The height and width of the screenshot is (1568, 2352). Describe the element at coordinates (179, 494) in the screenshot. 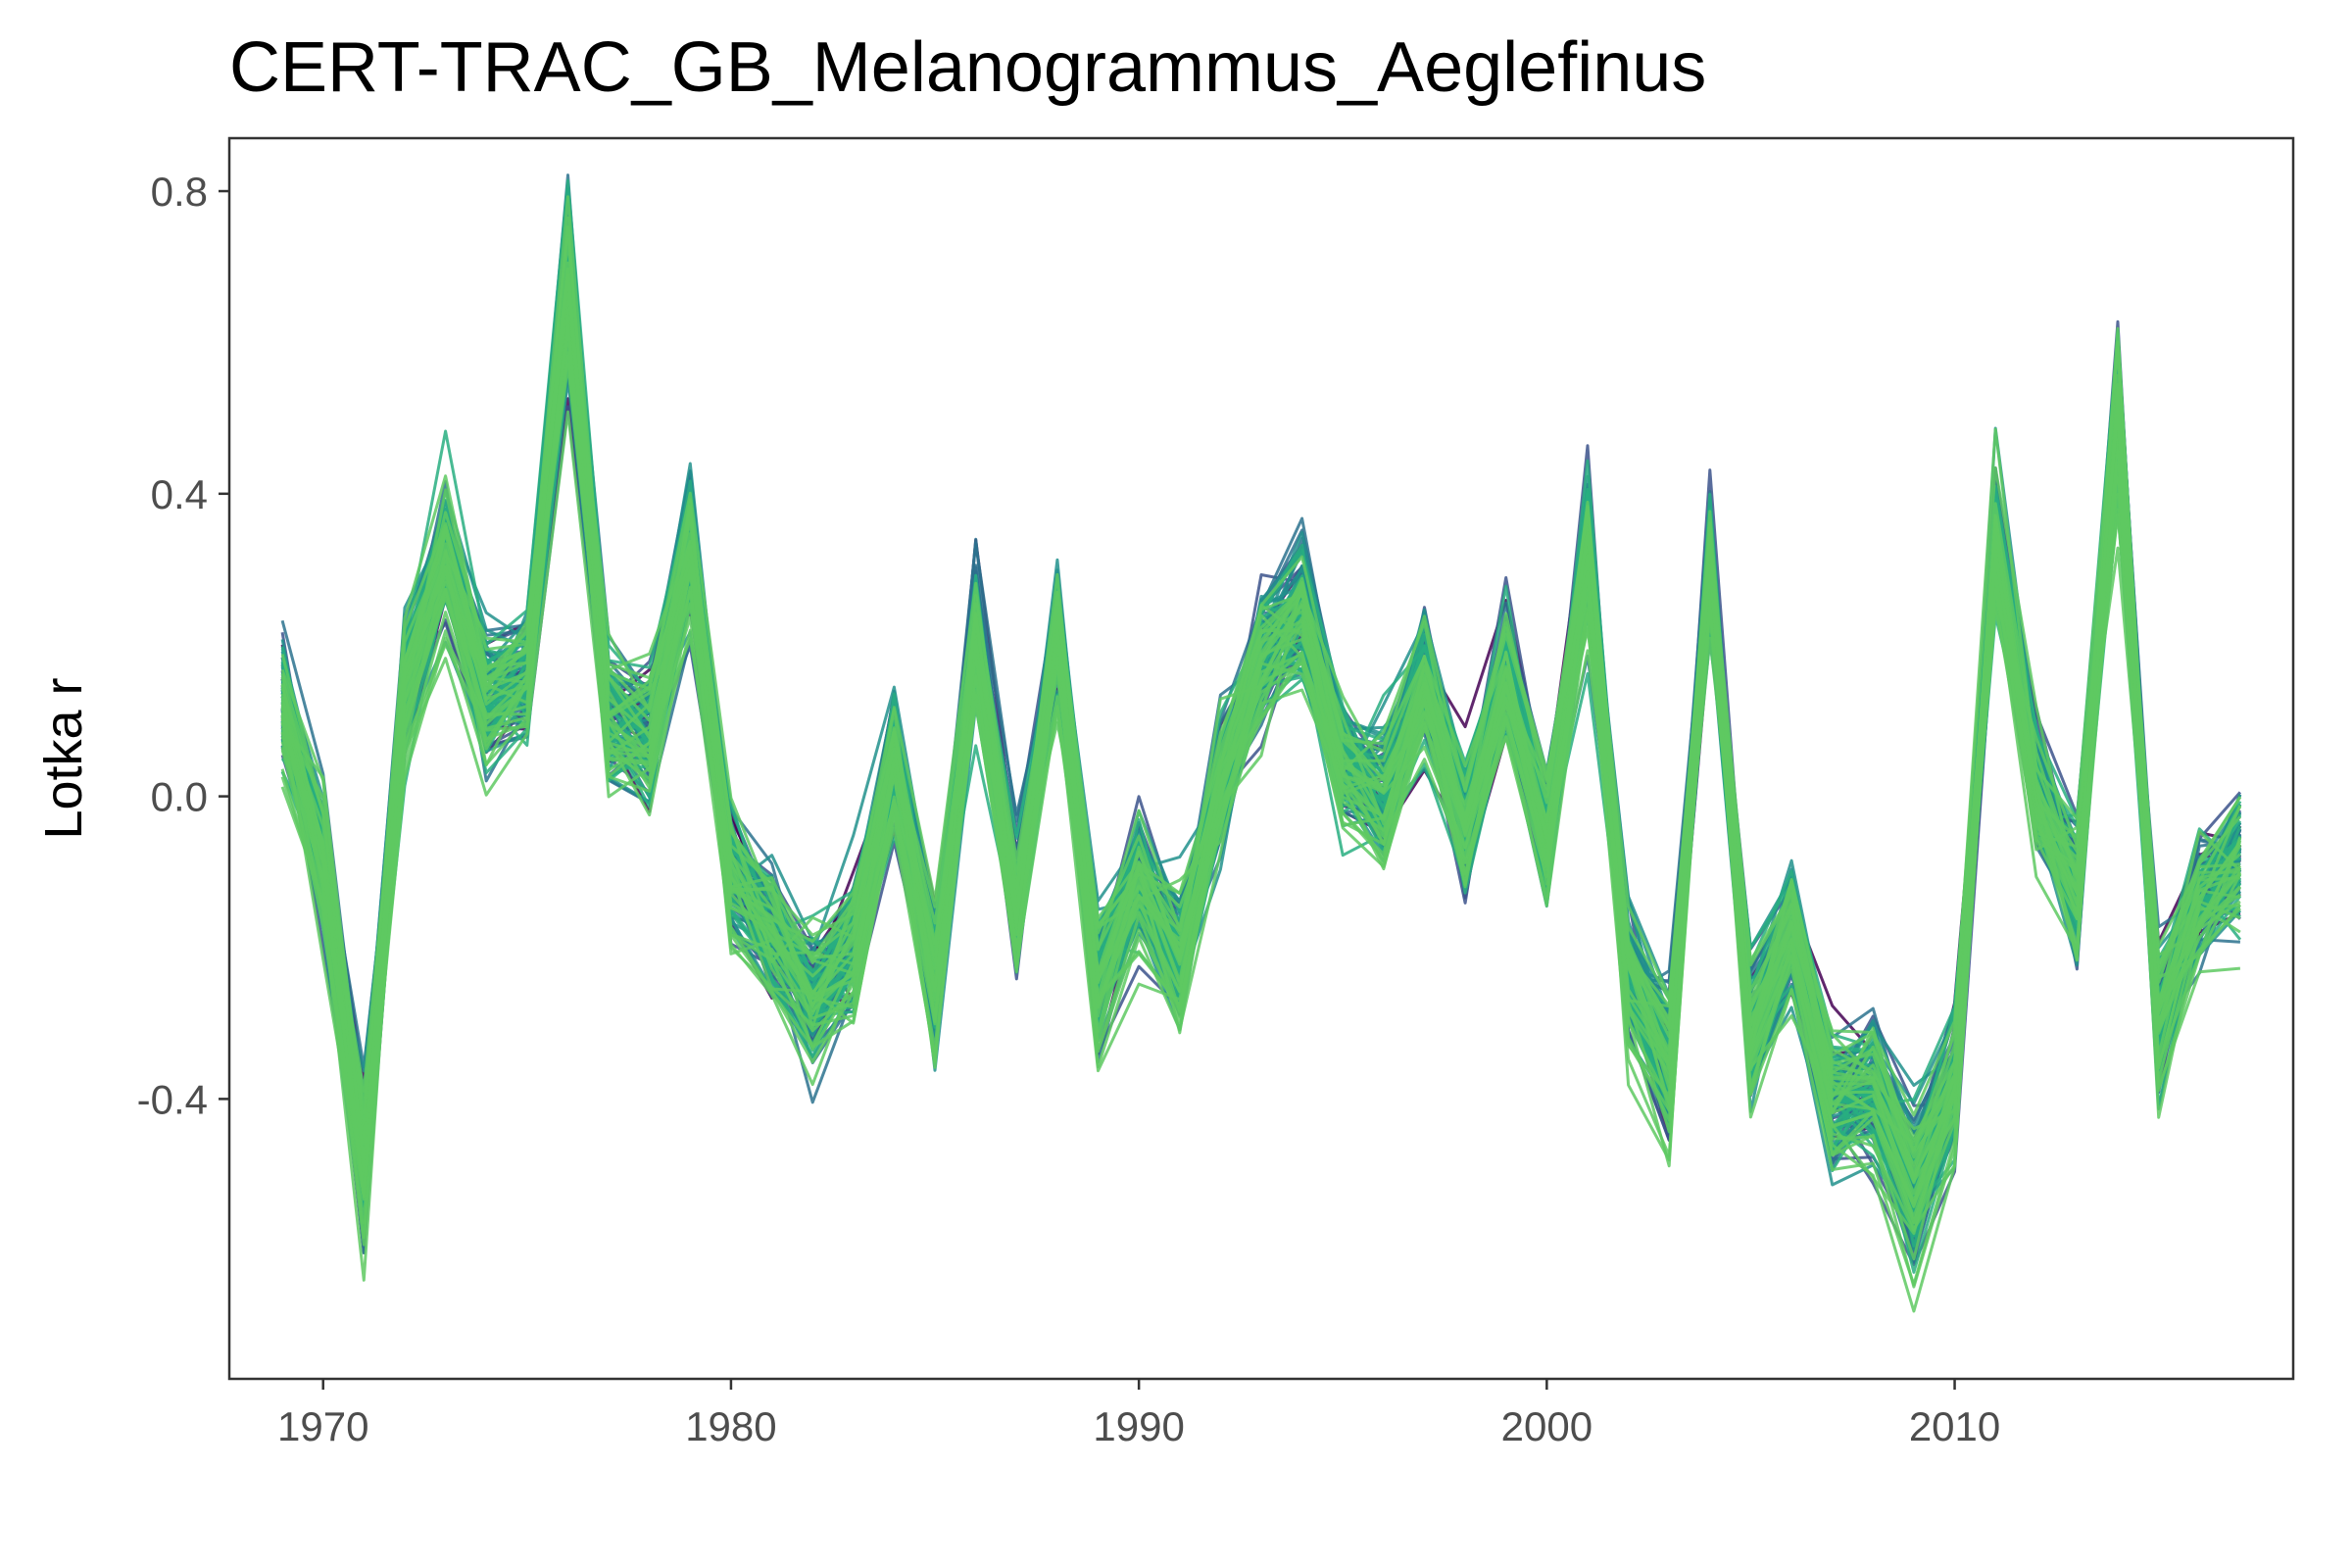

I see `y-tick-label: 0.4` at that location.